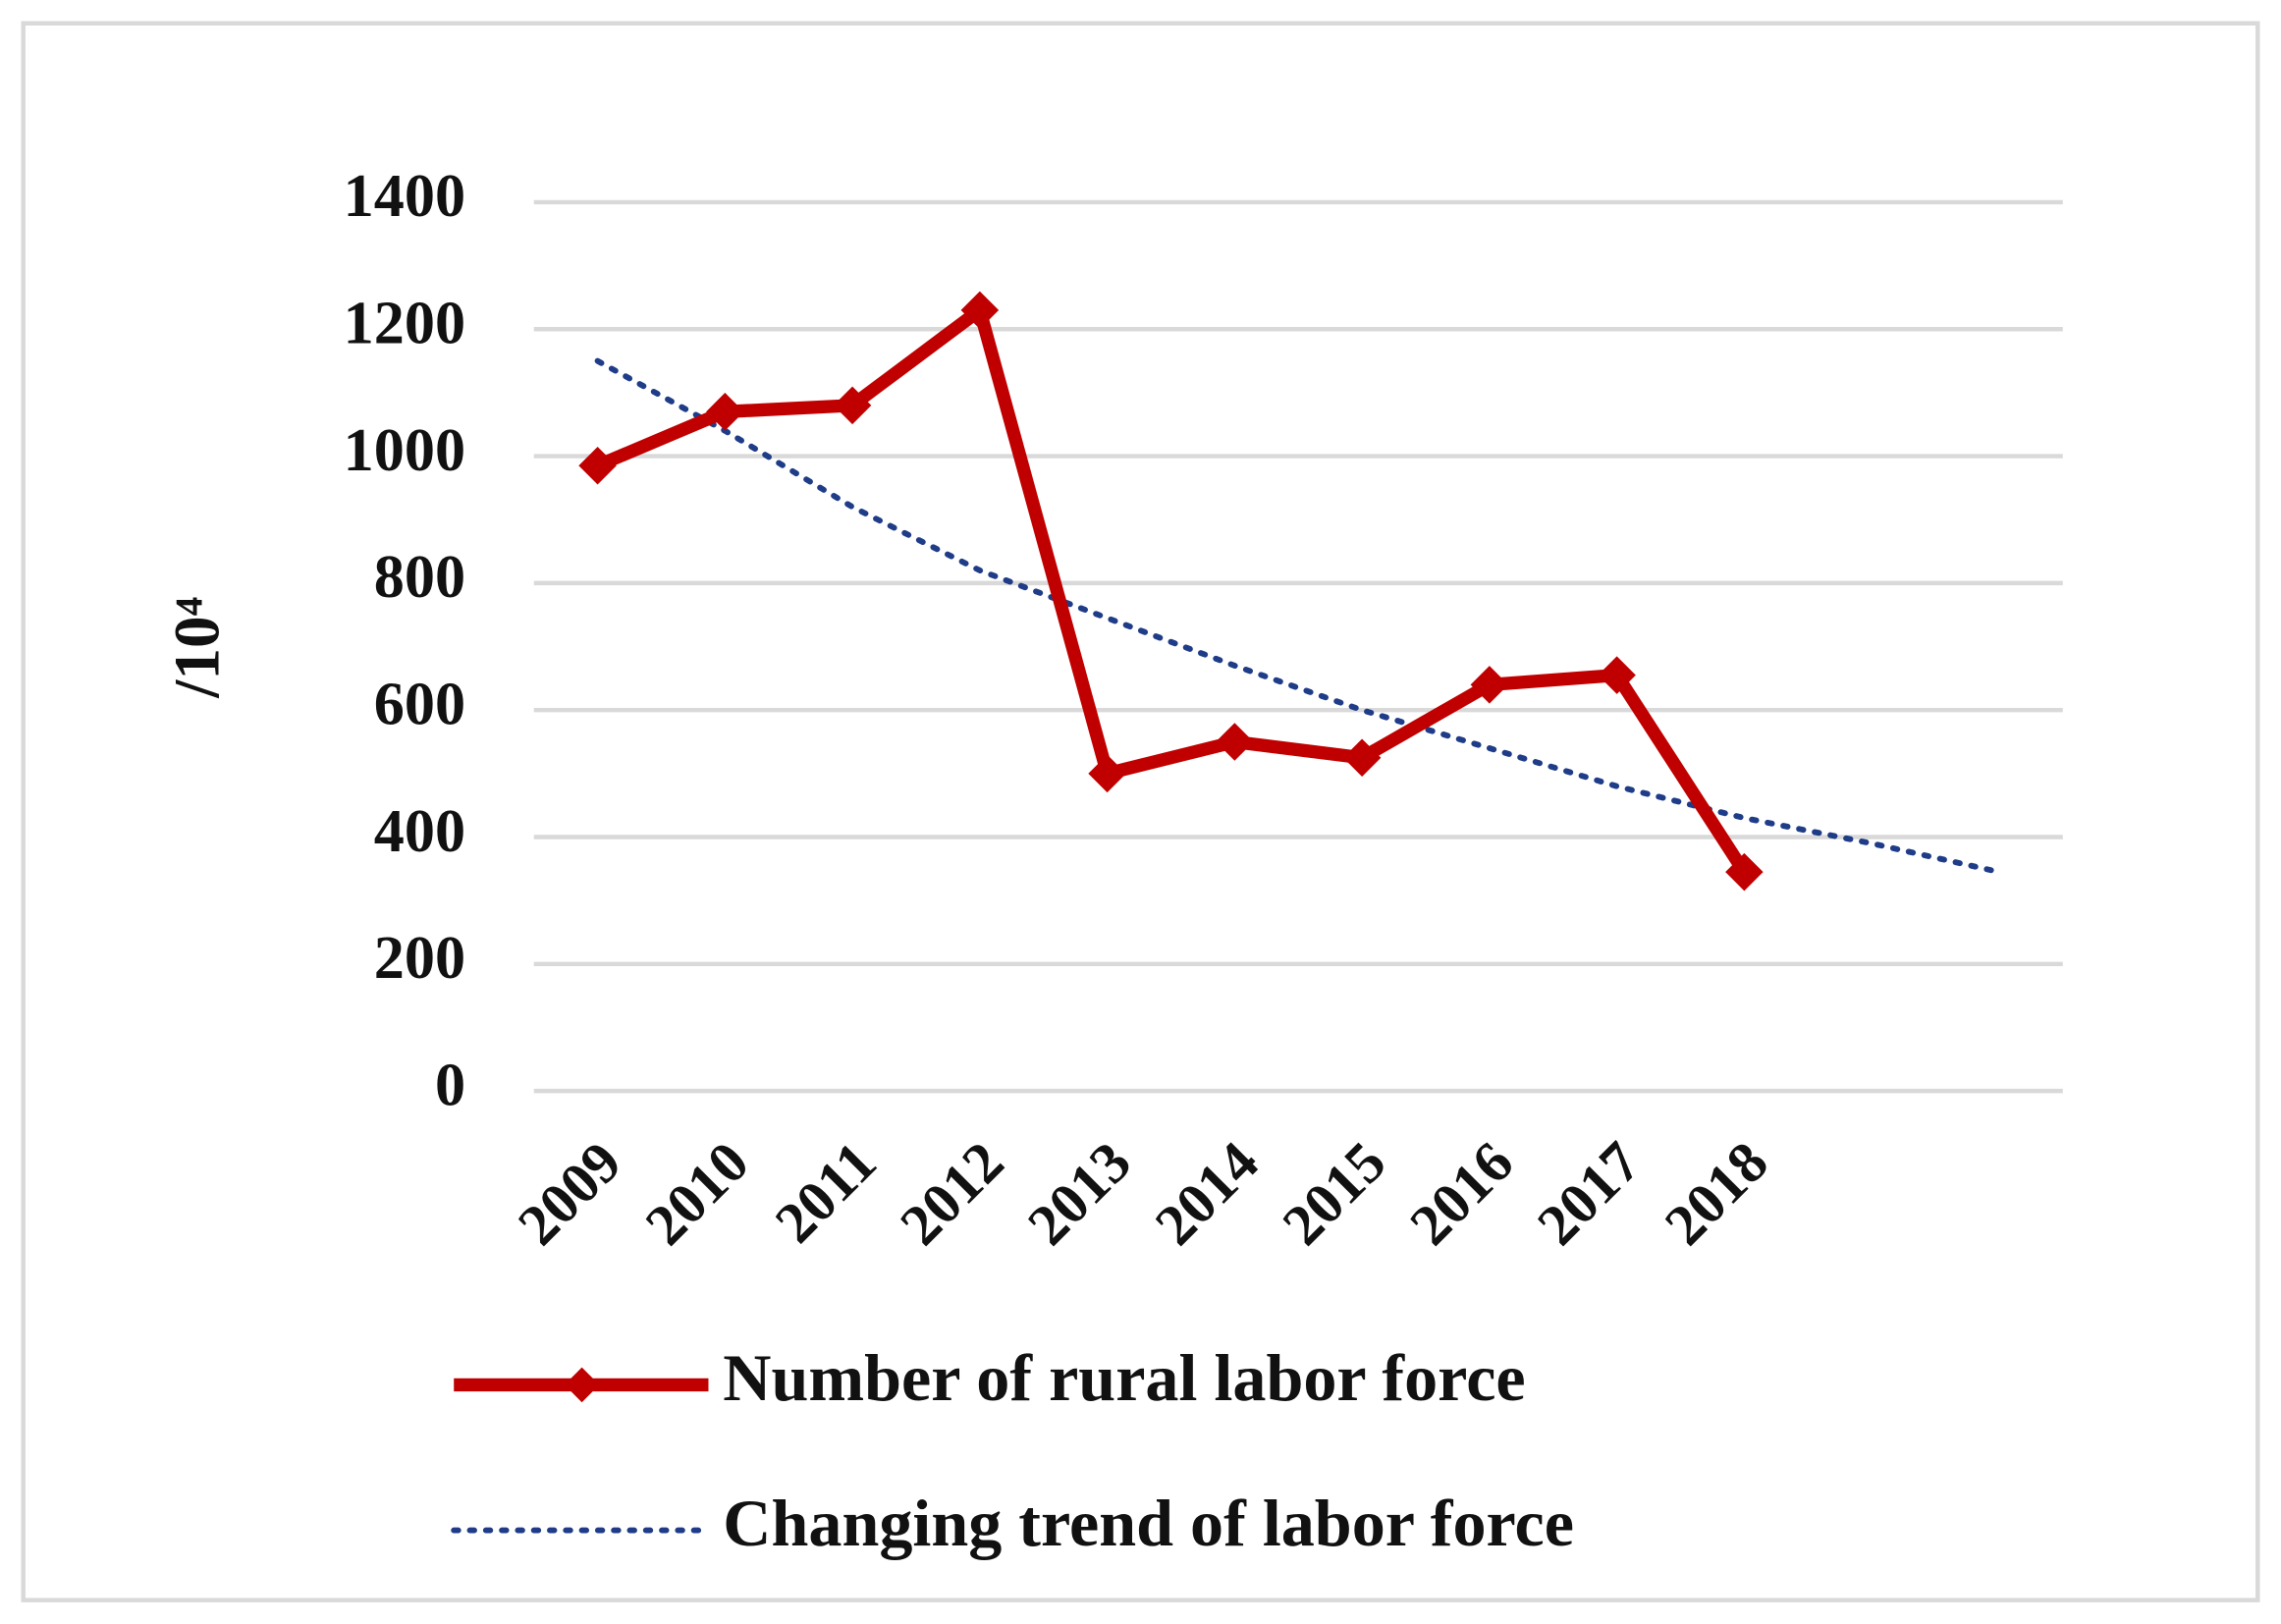 The image size is (2281, 1624). What do you see at coordinates (419, 704) in the screenshot?
I see `y-tick-label: 600` at bounding box center [419, 704].